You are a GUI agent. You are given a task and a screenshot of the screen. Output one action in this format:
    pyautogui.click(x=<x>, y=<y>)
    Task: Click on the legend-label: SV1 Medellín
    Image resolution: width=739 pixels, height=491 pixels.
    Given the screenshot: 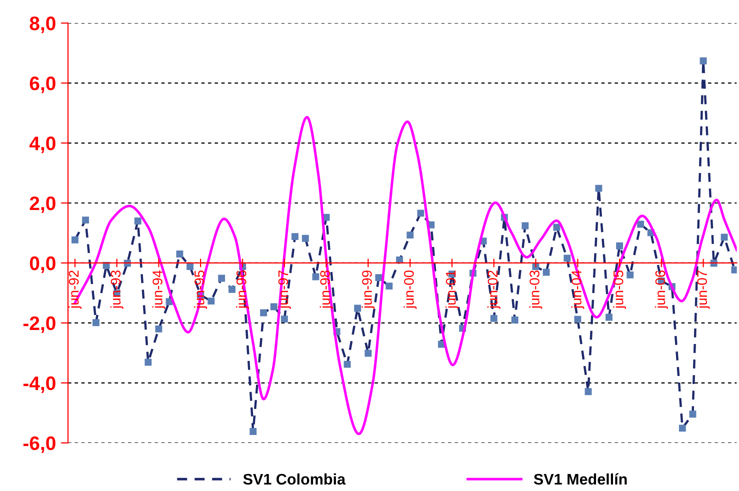 What is the action you would take?
    pyautogui.click(x=580, y=479)
    